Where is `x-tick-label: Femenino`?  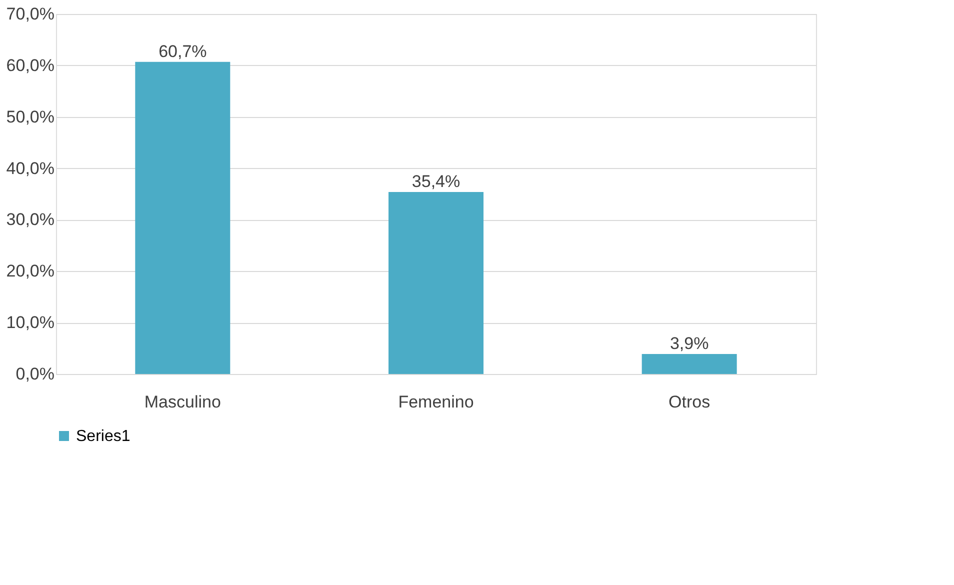
x-tick-label: Femenino is located at coordinates (436, 402).